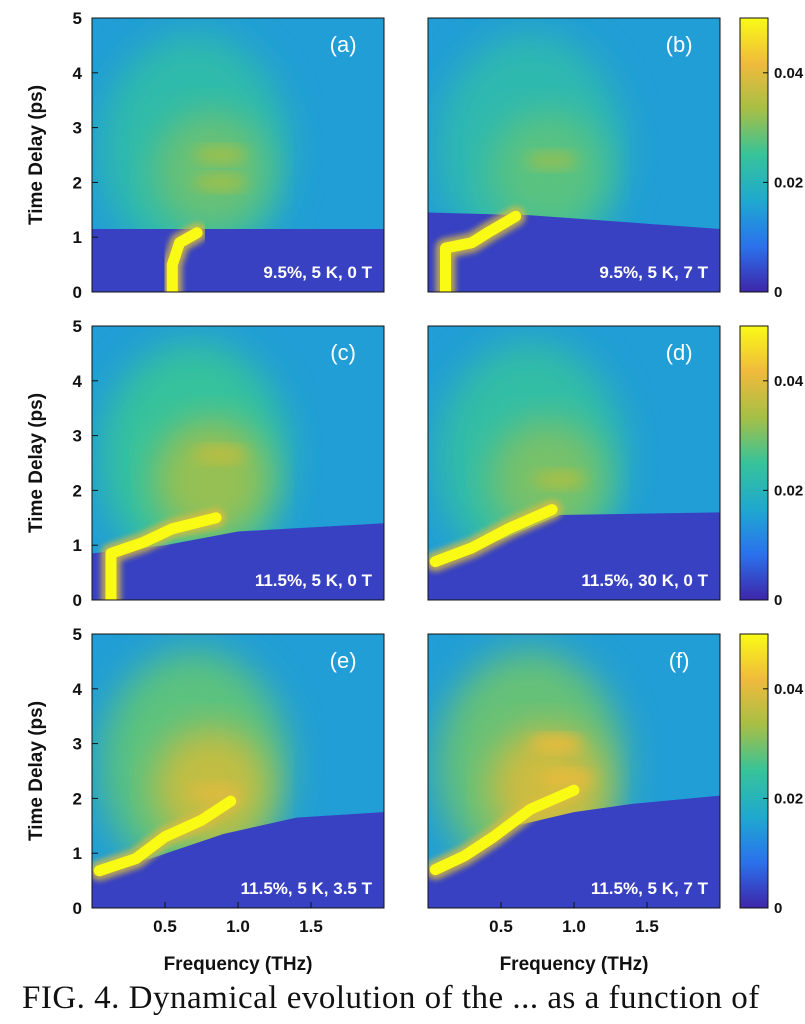 This screenshot has height=1024, width=805. Describe the element at coordinates (679, 660) in the screenshot. I see `panel-label: (f)` at that location.